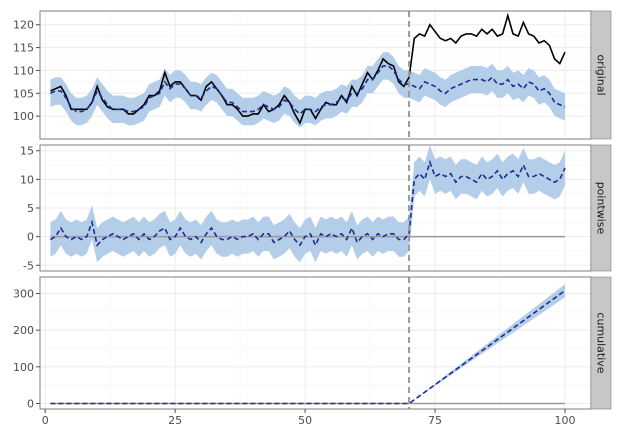 Image resolution: width=630 pixels, height=431 pixels. What do you see at coordinates (435, 420) in the screenshot?
I see `x-tick-label: 75` at bounding box center [435, 420].